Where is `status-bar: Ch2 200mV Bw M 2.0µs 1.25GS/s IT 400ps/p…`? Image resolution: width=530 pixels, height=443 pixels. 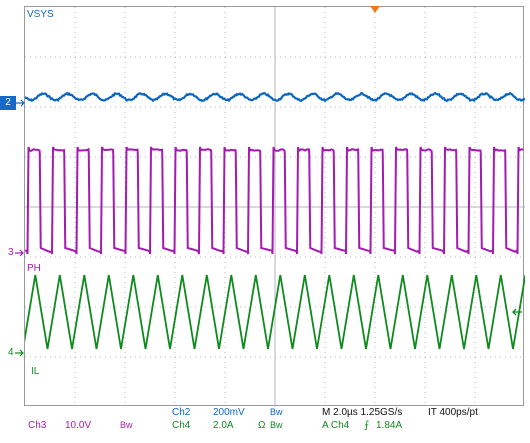 status-bar: Ch2 200mV Bw M 2.0µs 1.25GS/s IT 400ps/p… is located at coordinates (265, 424).